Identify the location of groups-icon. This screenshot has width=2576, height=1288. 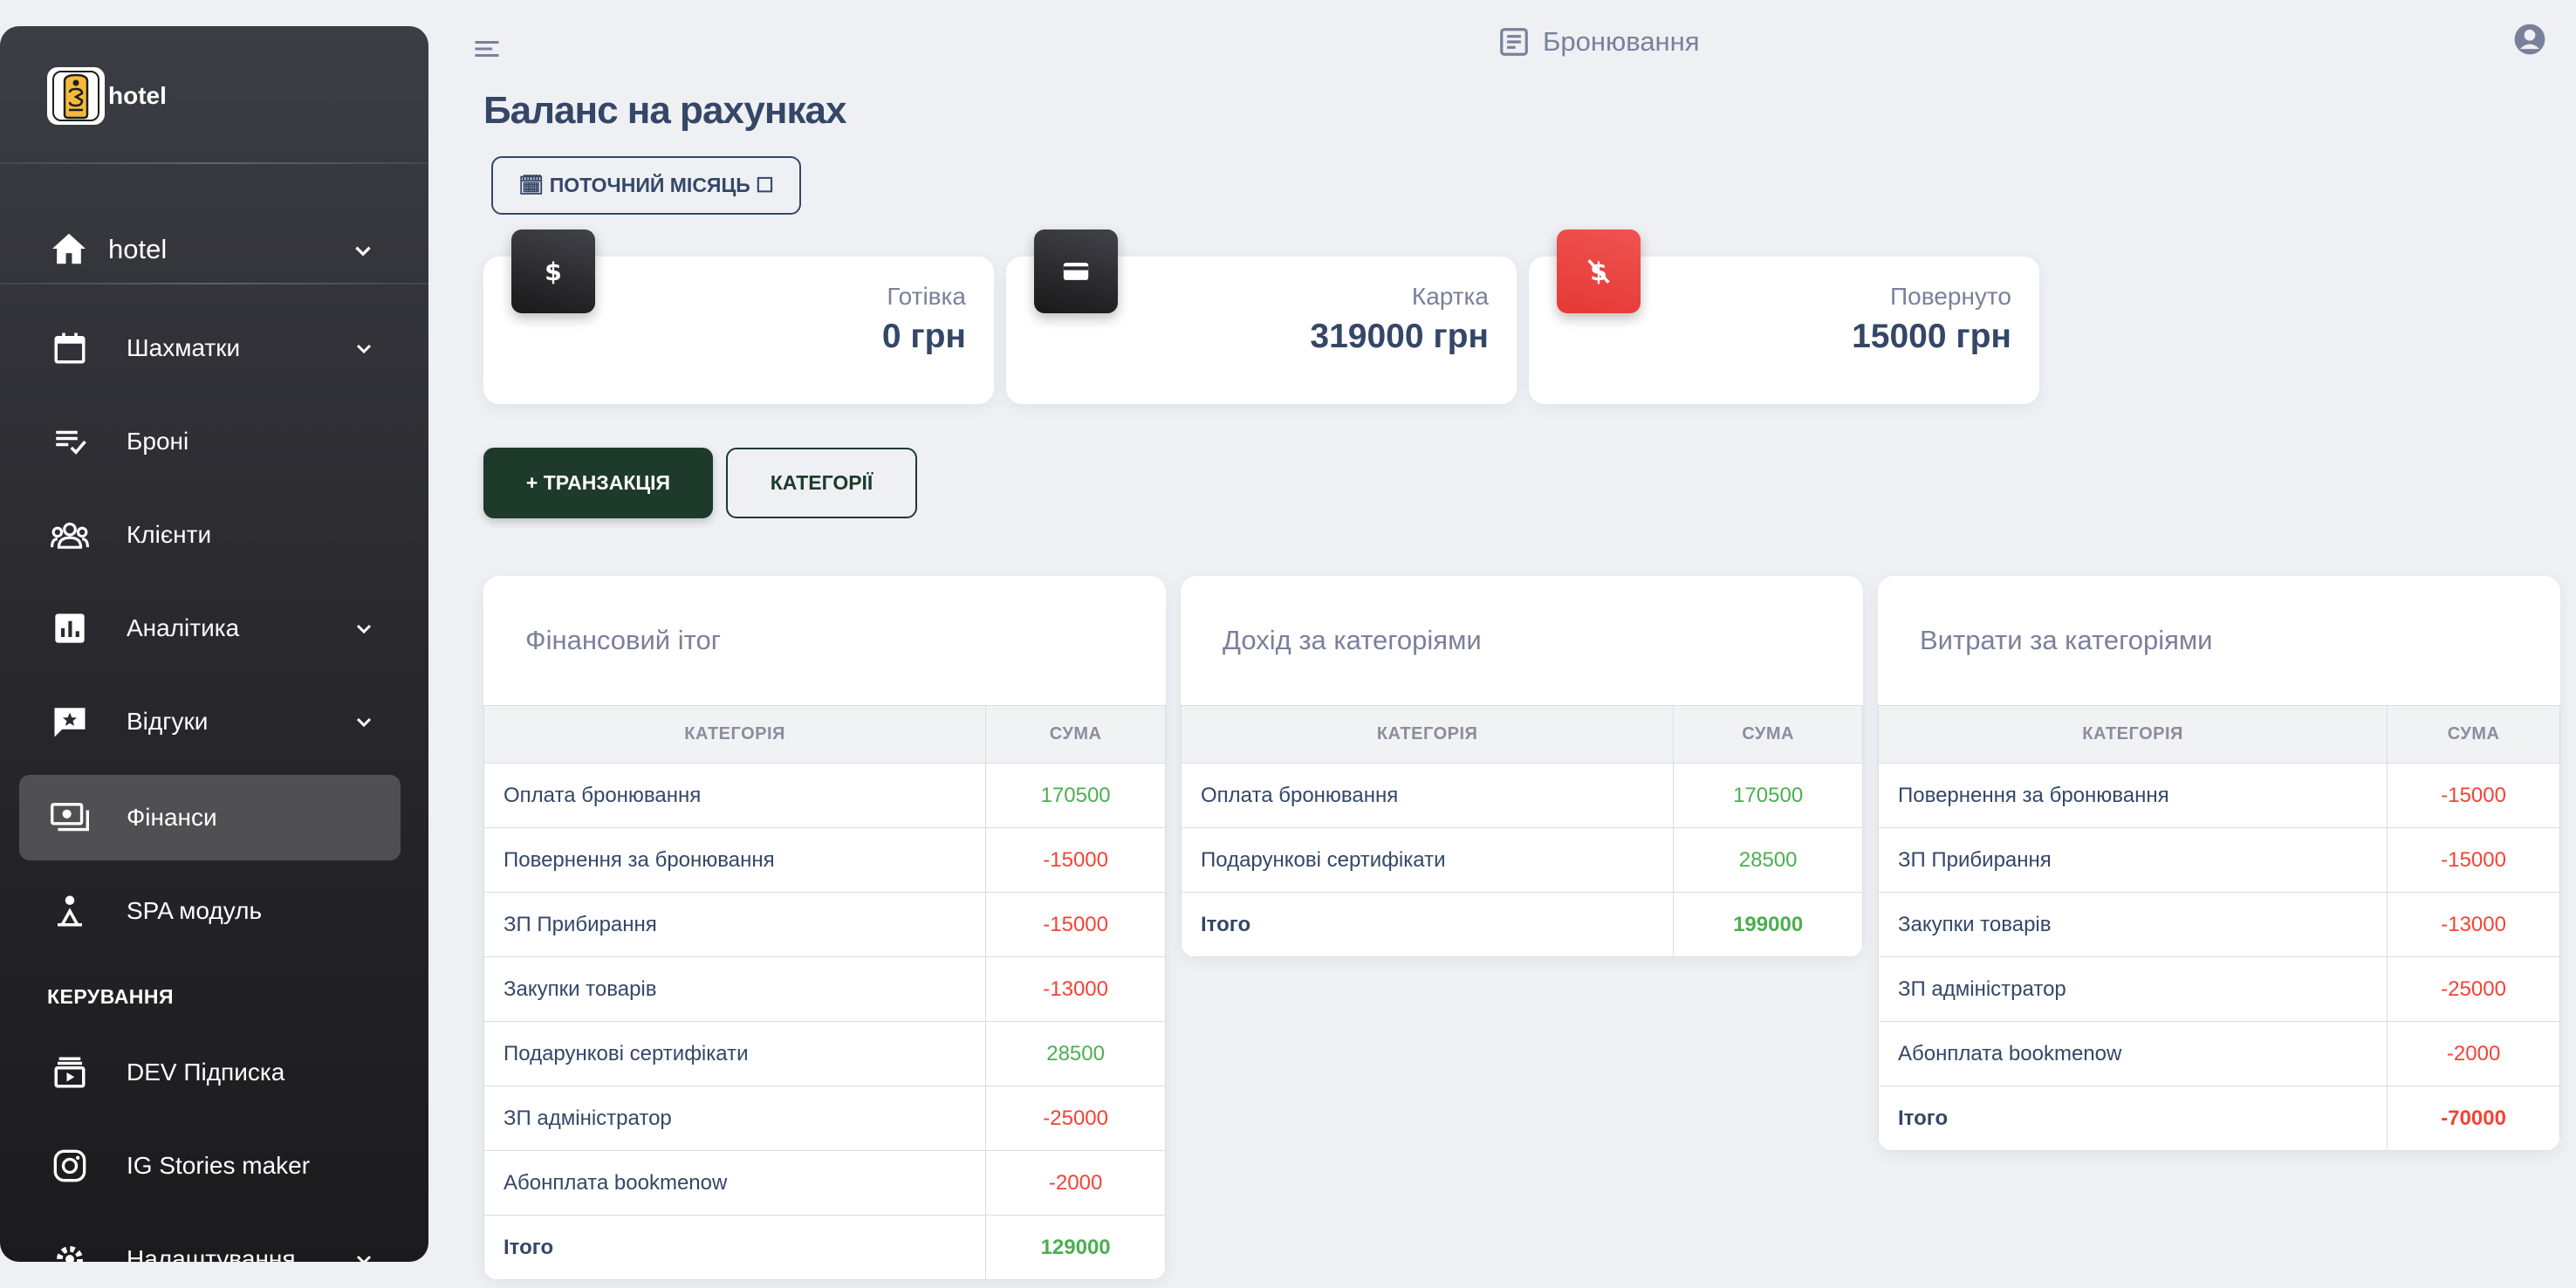
(70, 535).